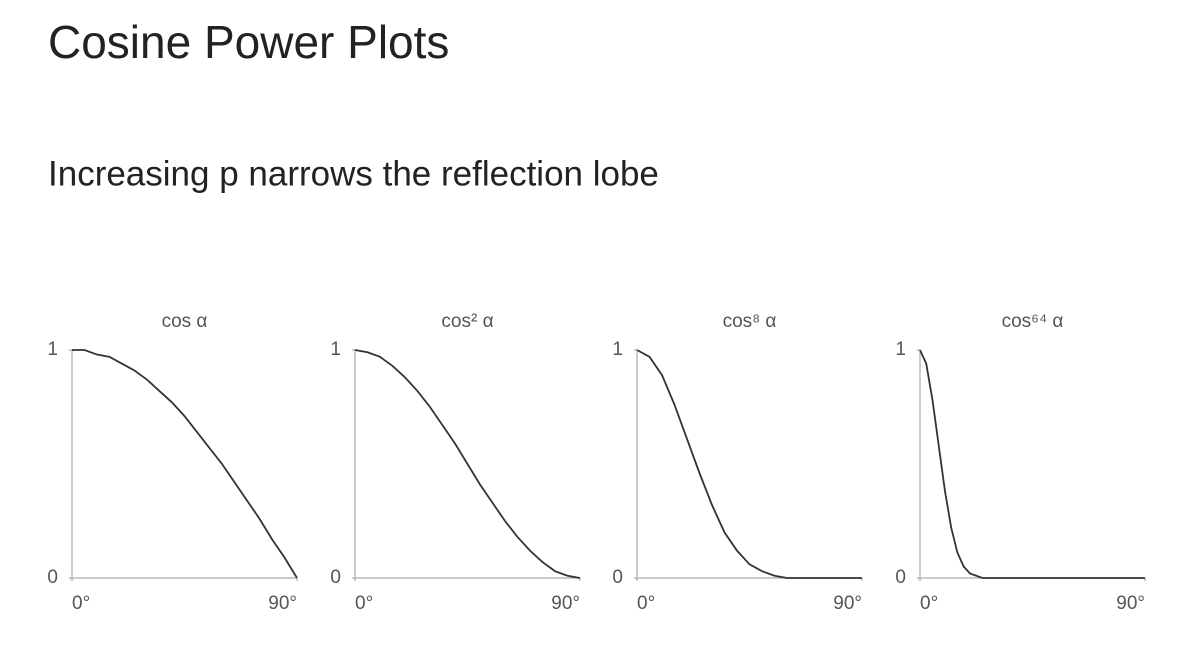  Describe the element at coordinates (185, 321) in the screenshot. I see `chart-title: cos α` at that location.